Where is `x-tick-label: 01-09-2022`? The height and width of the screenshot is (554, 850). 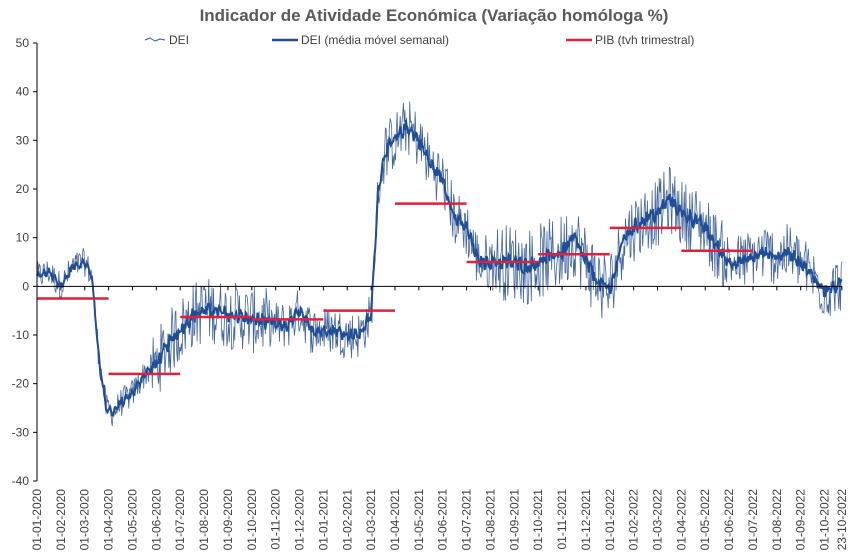 x-tick-label: 01-09-2022 is located at coordinates (801, 520).